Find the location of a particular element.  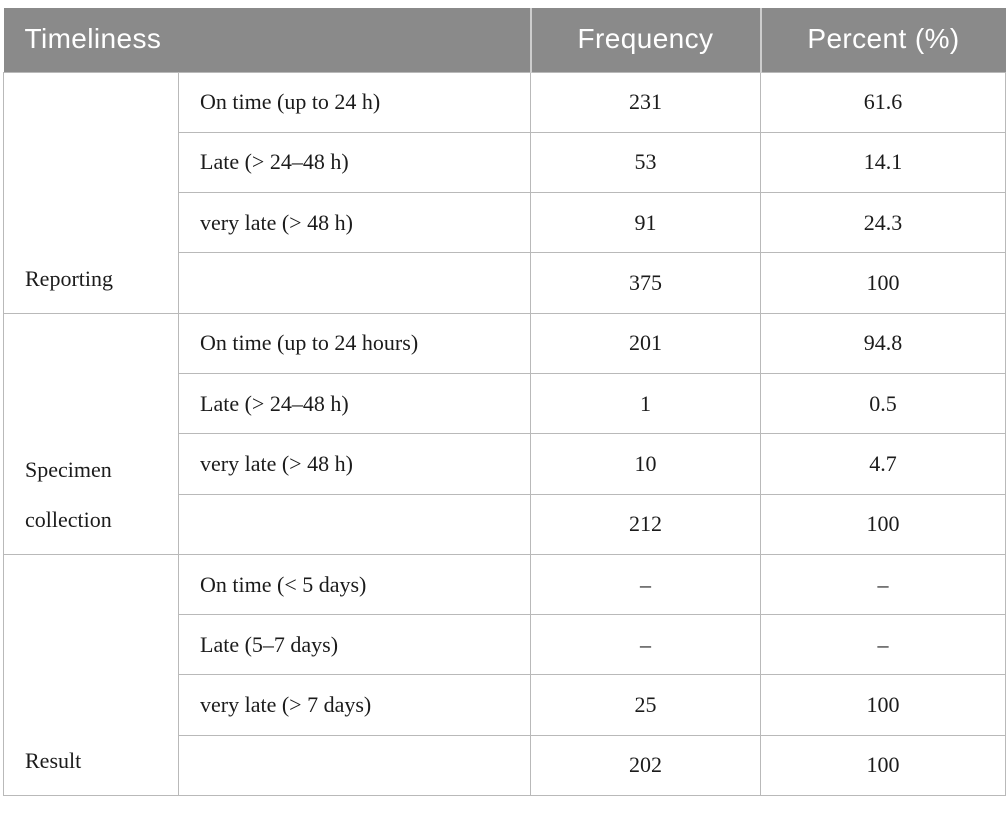

table-row: very late (> 48 h) 91 24.3 is located at coordinates (505, 223).